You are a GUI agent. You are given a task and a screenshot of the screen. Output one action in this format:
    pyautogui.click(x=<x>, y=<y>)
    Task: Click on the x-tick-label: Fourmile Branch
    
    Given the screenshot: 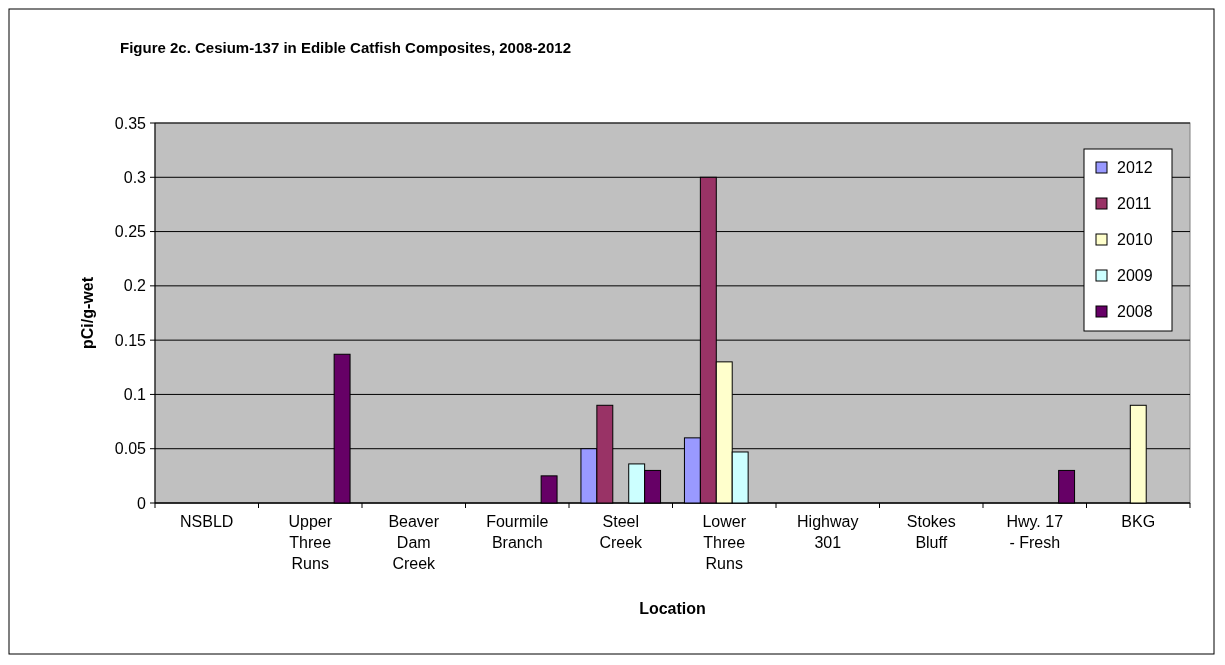 What is the action you would take?
    pyautogui.click(x=517, y=532)
    